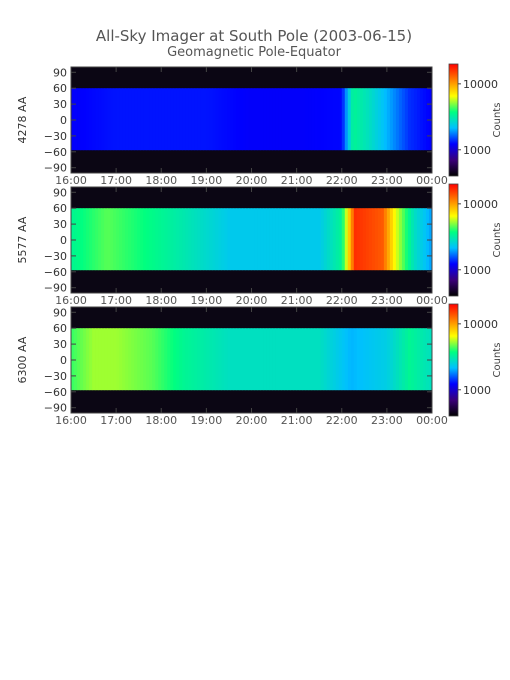  Describe the element at coordinates (342, 420) in the screenshot. I see `x-tick-label: 22:00` at that location.